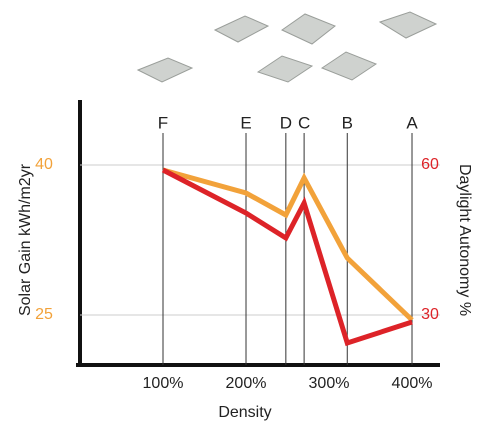  I want to click on point-label: A, so click(412, 122).